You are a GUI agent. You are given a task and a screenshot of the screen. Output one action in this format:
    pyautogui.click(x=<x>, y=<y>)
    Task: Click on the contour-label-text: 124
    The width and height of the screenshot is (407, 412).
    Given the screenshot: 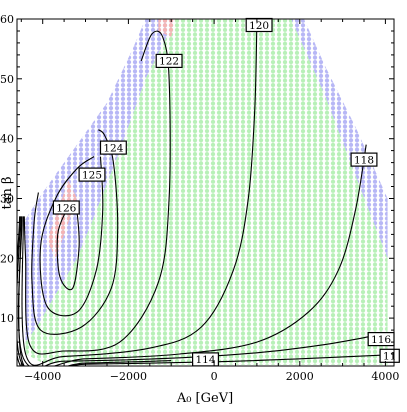 What is the action you would take?
    pyautogui.click(x=113, y=148)
    